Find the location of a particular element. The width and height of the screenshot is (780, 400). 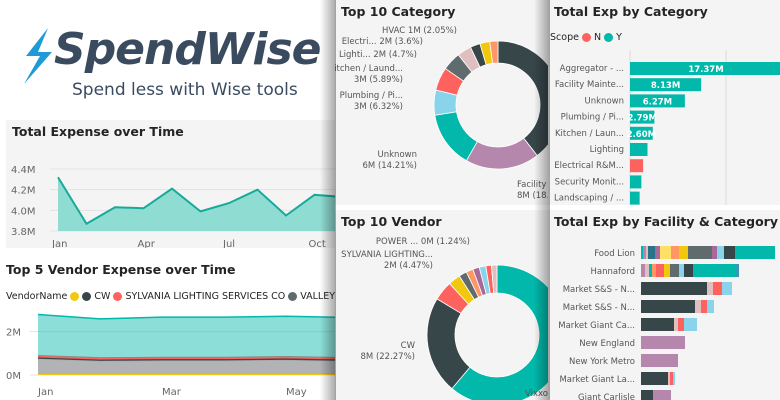

slice-label-name: CW is located at coordinates (408, 346).